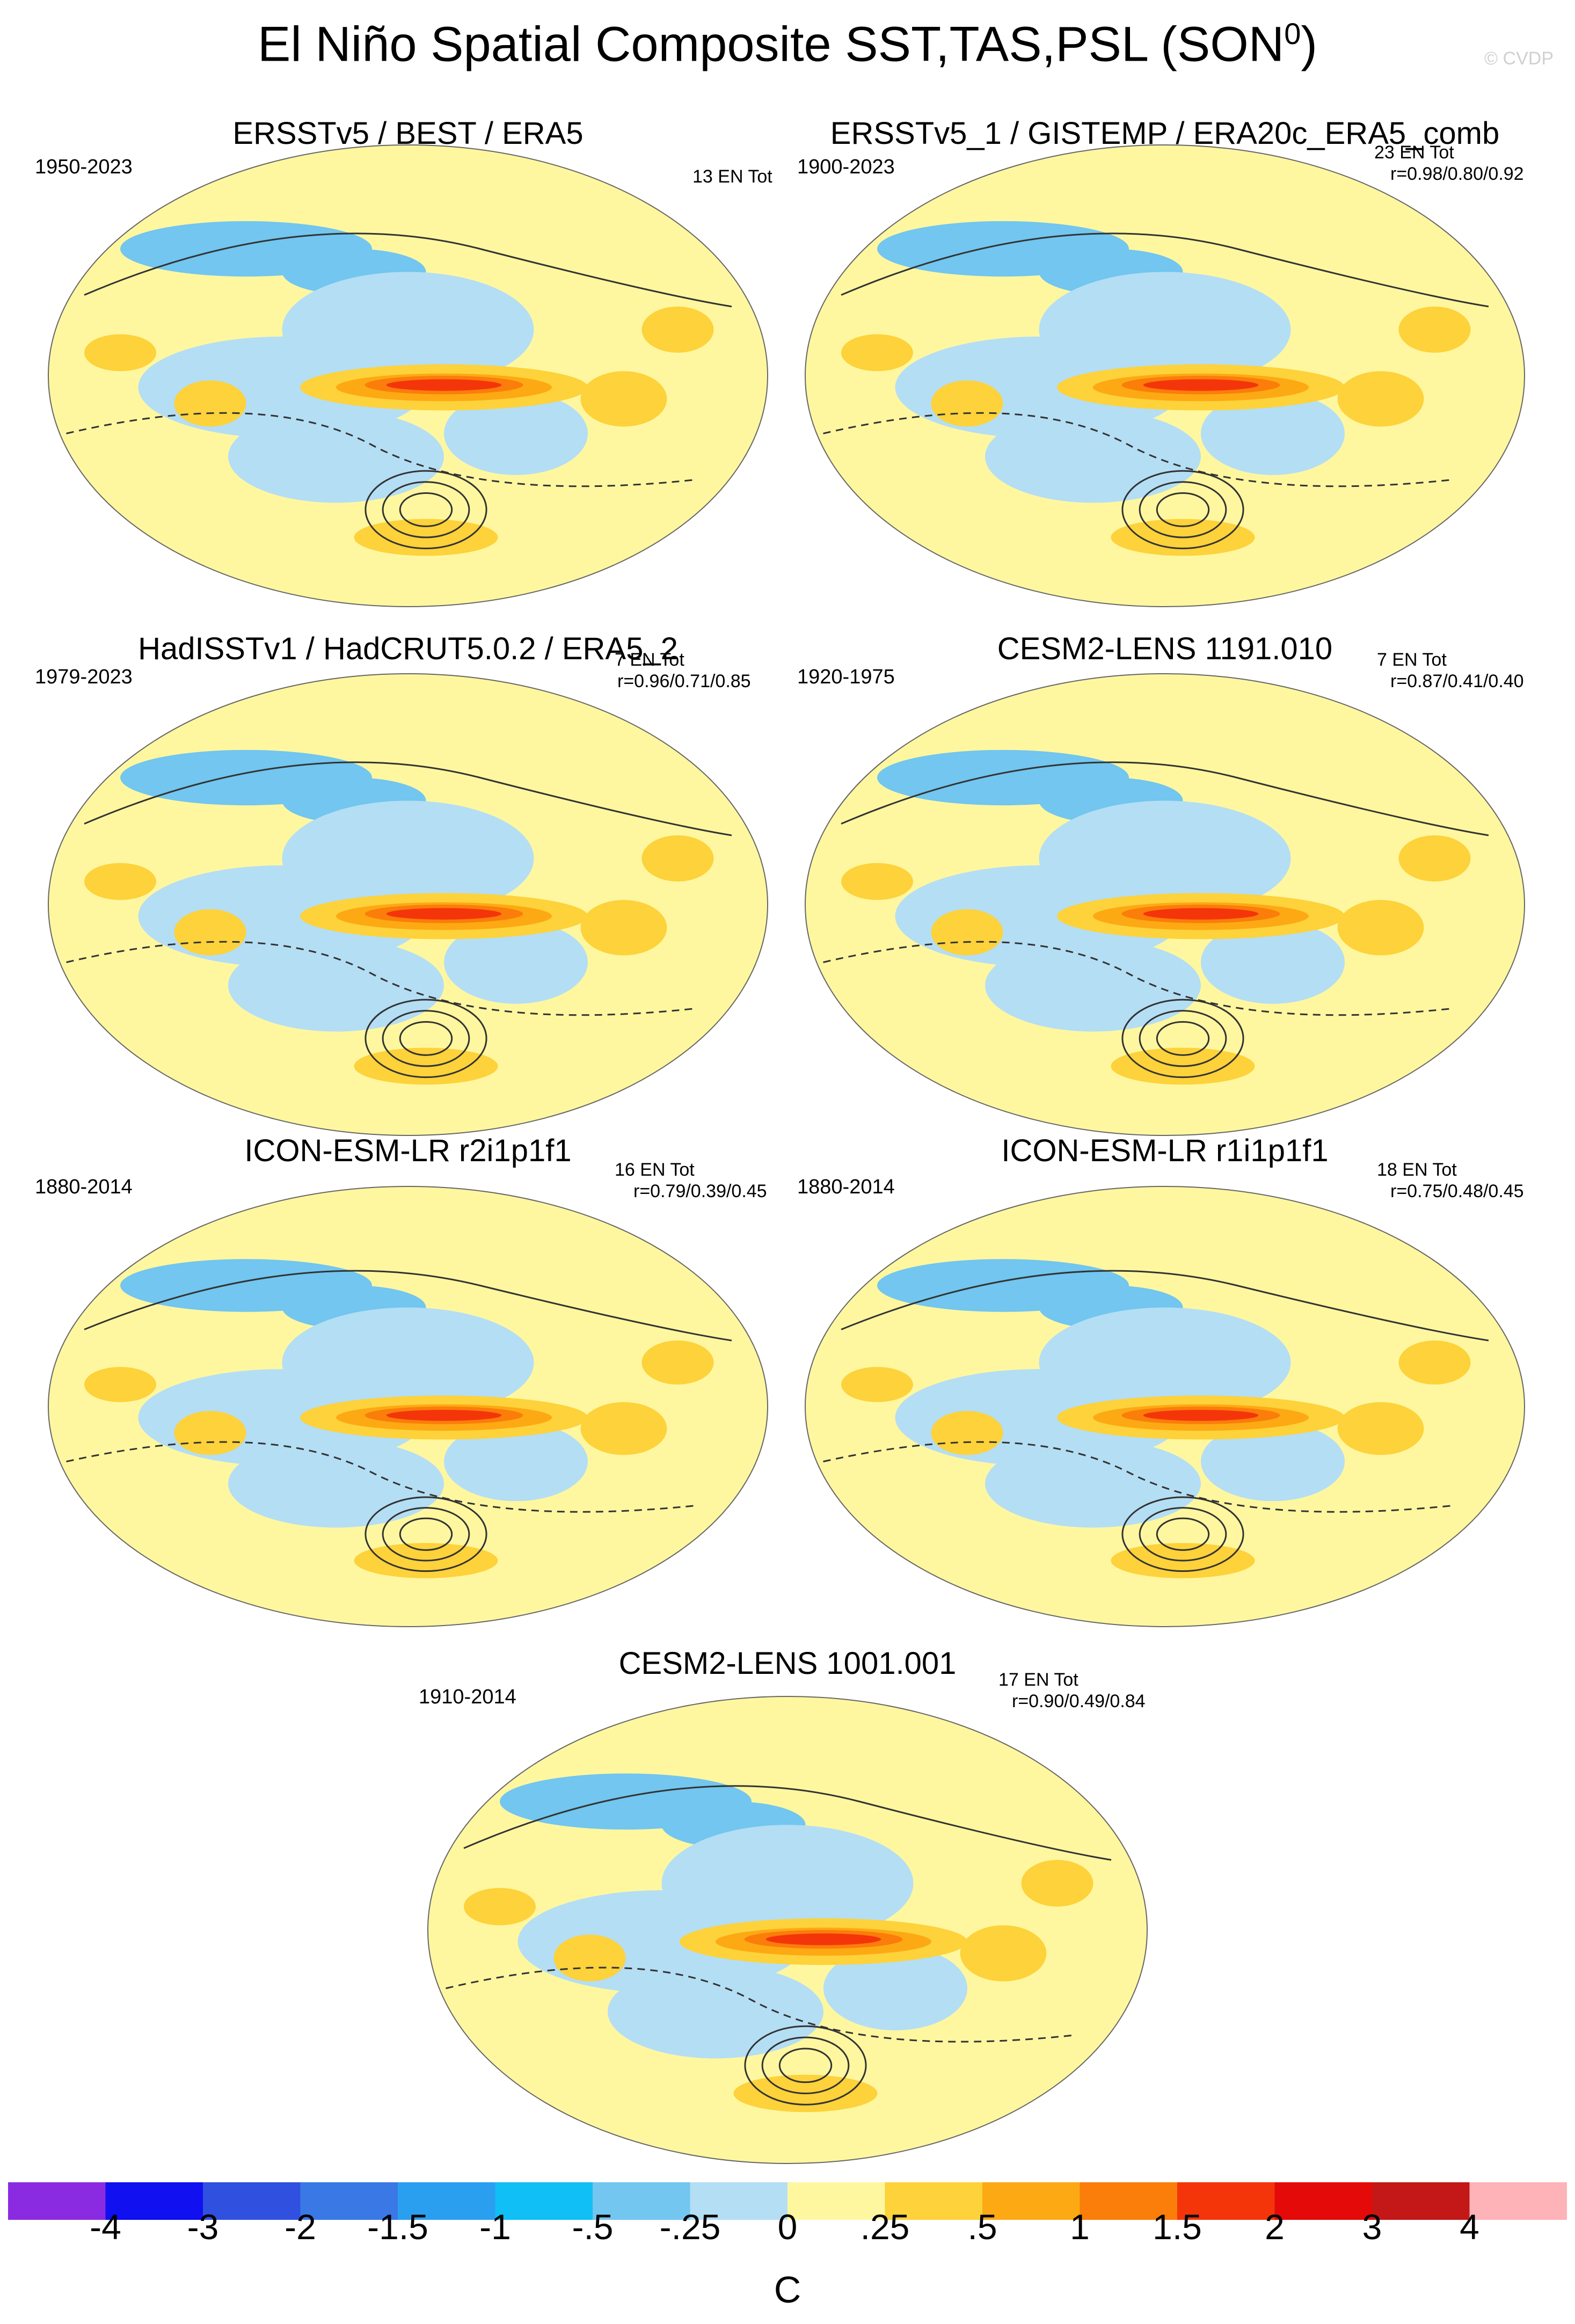 Image resolution: width=1575 pixels, height=2324 pixels. I want to click on panel-5-pattern-correlation: r=0.79/0.39/0.45, so click(700, 1191).